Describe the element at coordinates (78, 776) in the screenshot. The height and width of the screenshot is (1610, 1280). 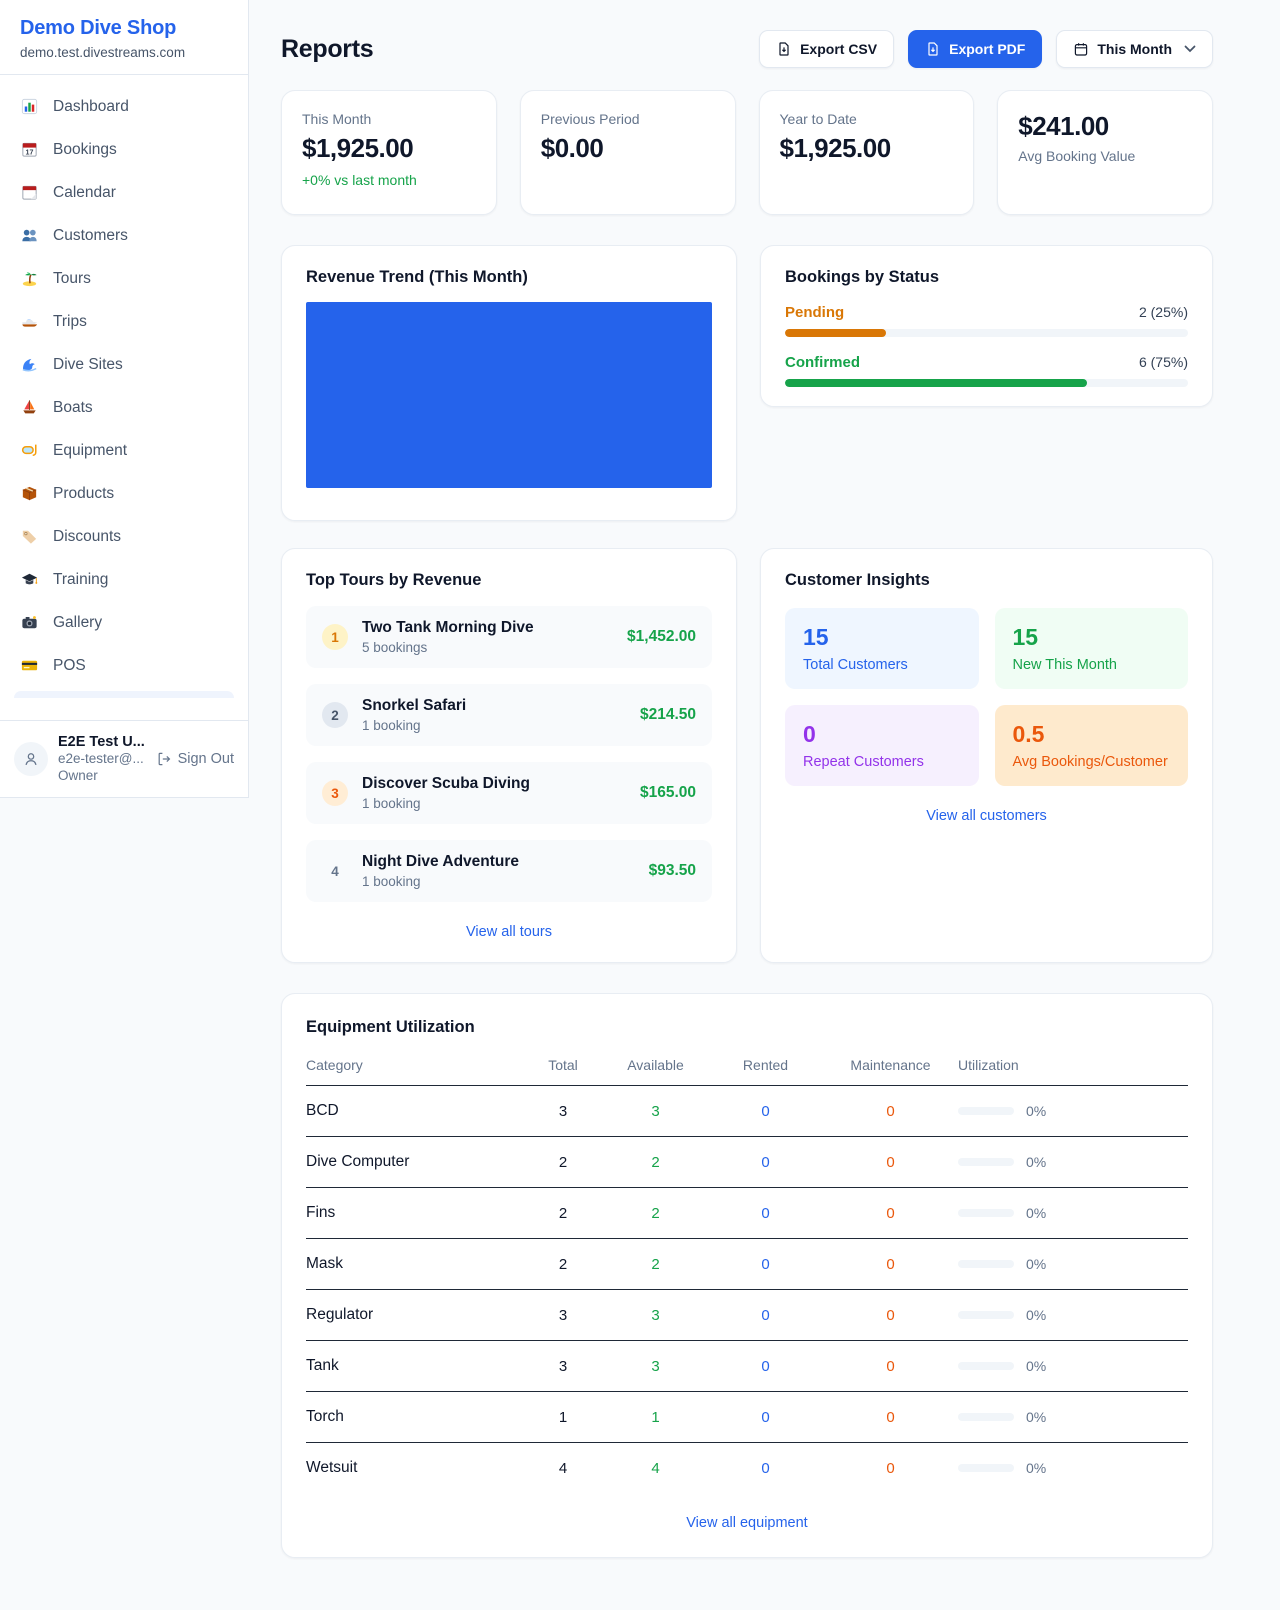
I see `user-role: Owner` at that location.